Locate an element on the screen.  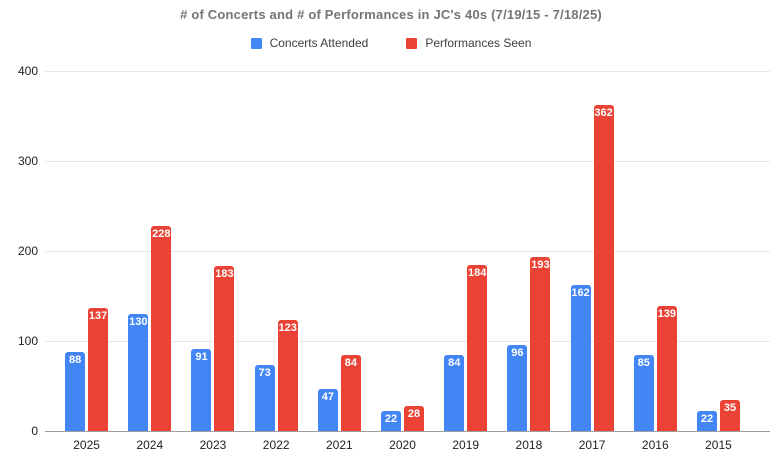
bar-pair: 85 139 is located at coordinates (655, 251).